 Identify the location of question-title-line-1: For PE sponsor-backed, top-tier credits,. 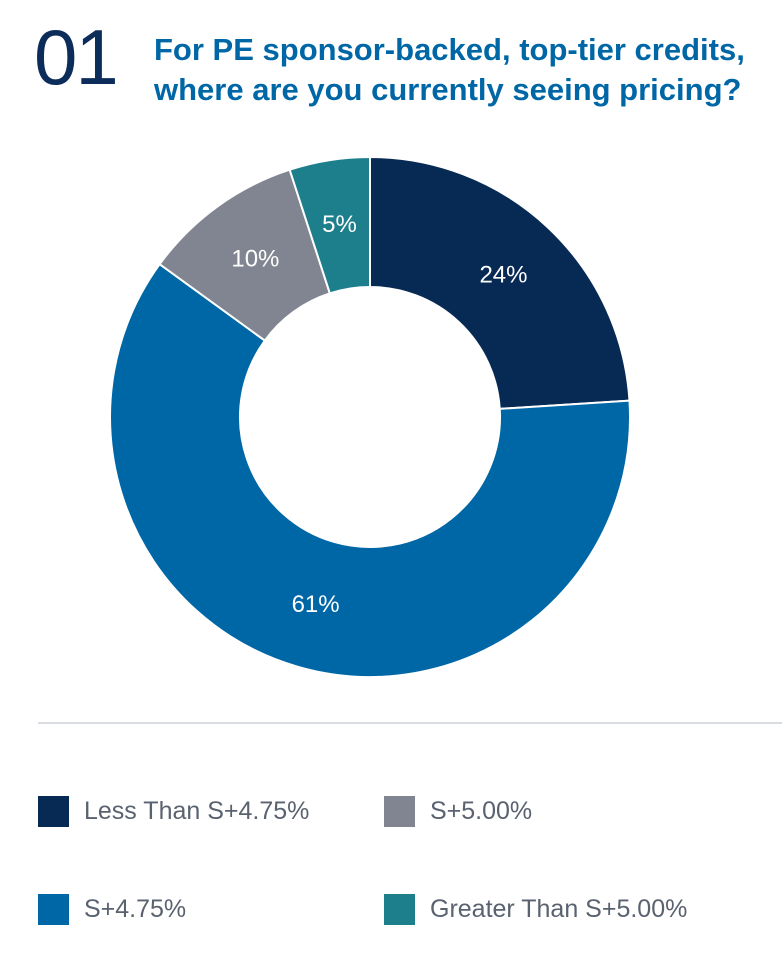
(449, 49).